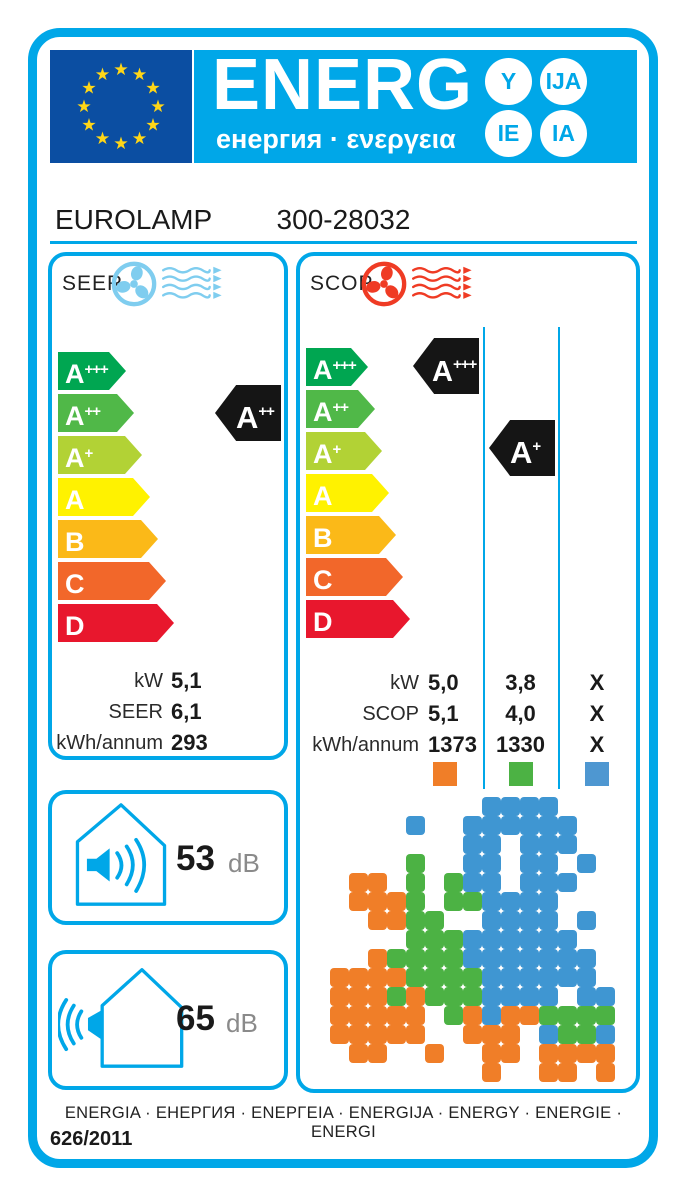  Describe the element at coordinates (195, 858) in the screenshot. I see `indoor-noise-value: 53` at that location.